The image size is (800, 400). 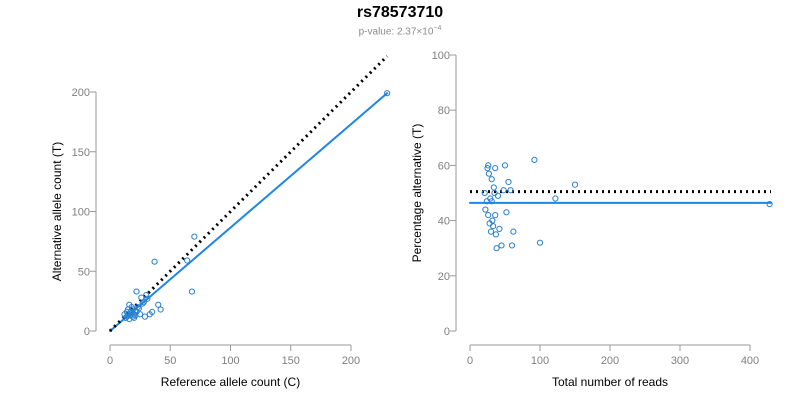 What do you see at coordinates (110, 361) in the screenshot?
I see `left-x-tick-label: 0` at bounding box center [110, 361].